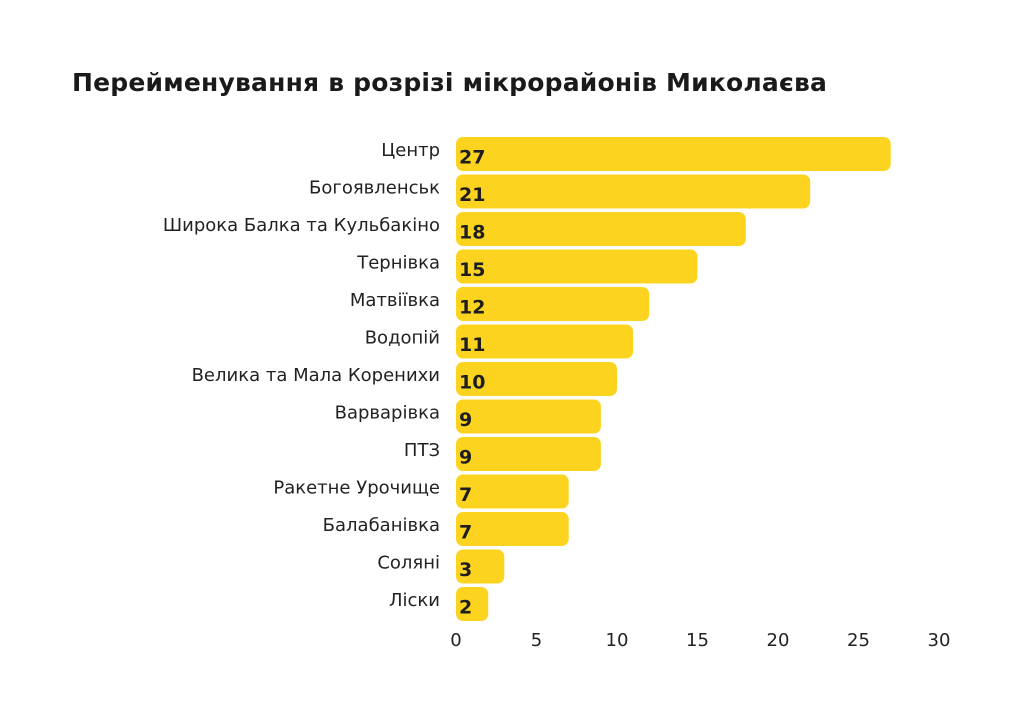  I want to click on x-tick-label: 20, so click(778, 640).